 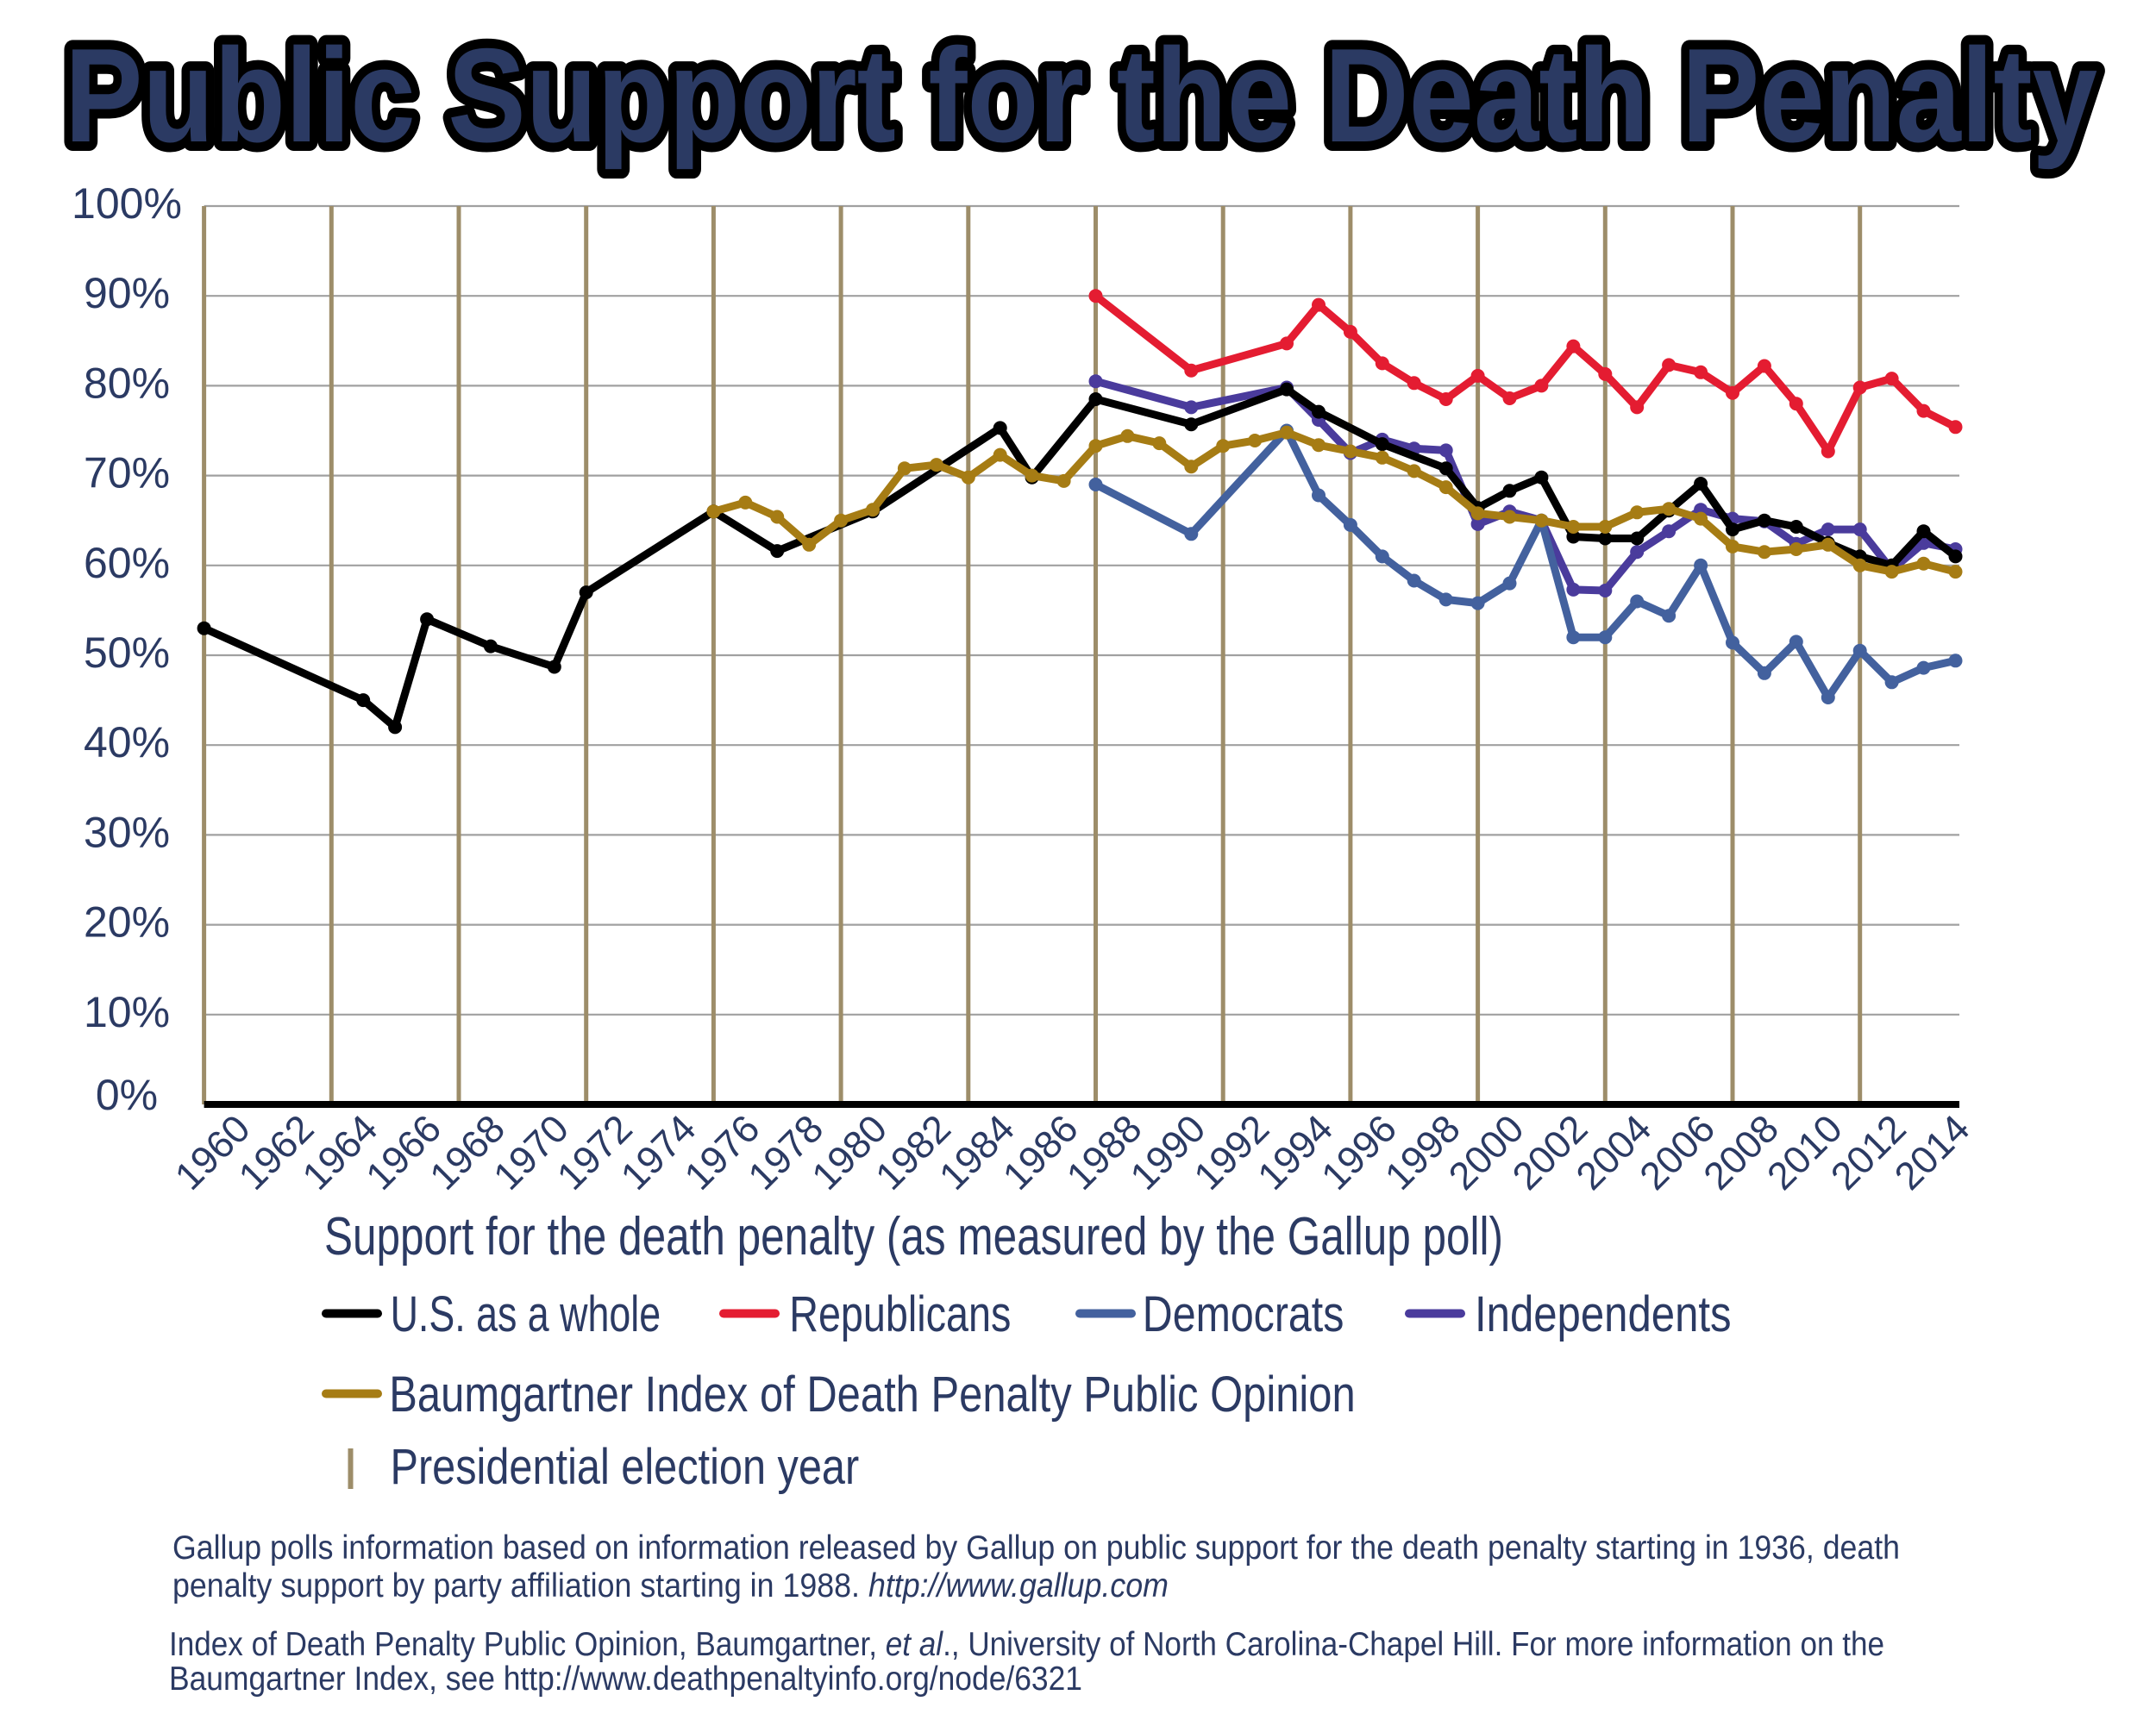 What do you see at coordinates (1081, 95) in the screenshot?
I see `svg-text:Public Support for the Death P: Public Support for the Death Penalty` at bounding box center [1081, 95].